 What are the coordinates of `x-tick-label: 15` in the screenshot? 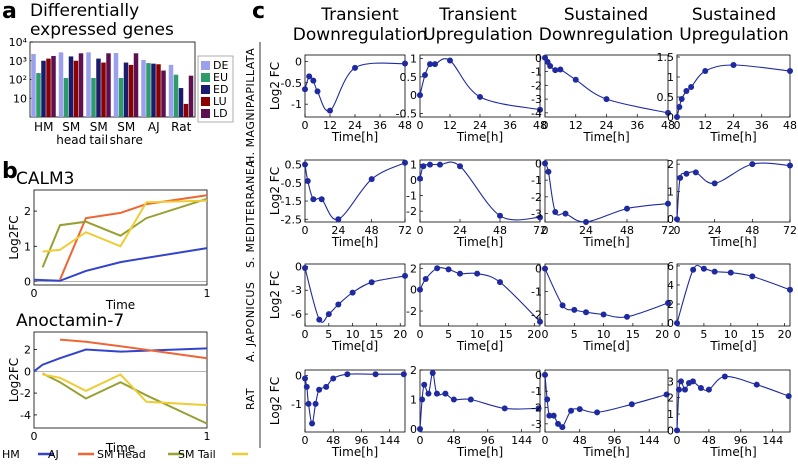 It's located at (633, 334).